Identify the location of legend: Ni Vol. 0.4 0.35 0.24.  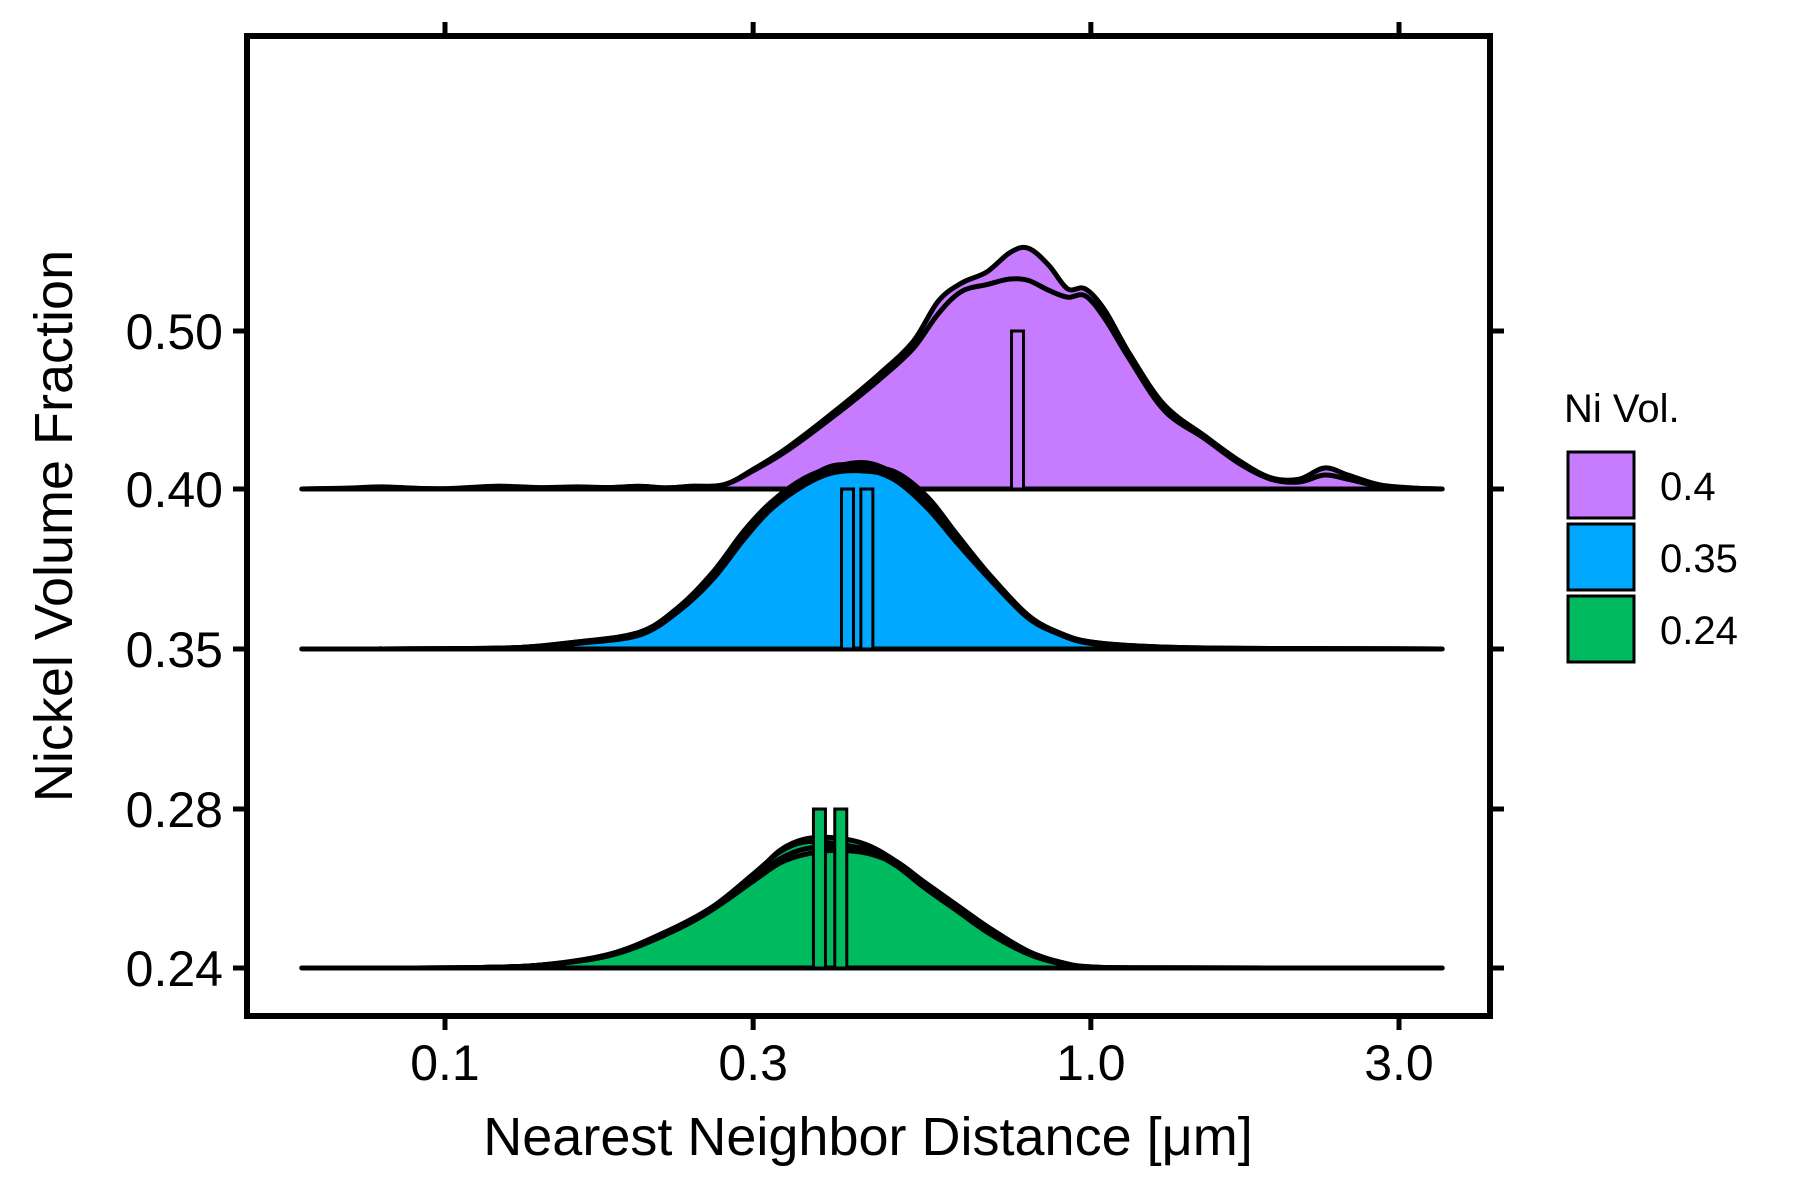
(1651, 525).